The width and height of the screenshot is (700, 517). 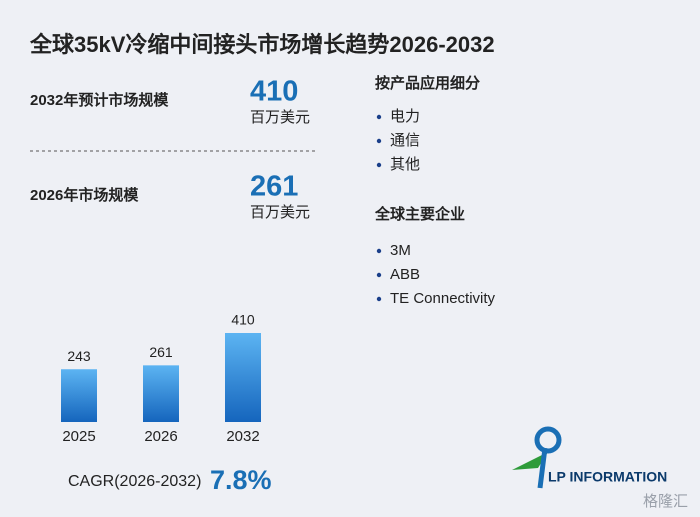 I want to click on value-label: 243, so click(x=79, y=356).